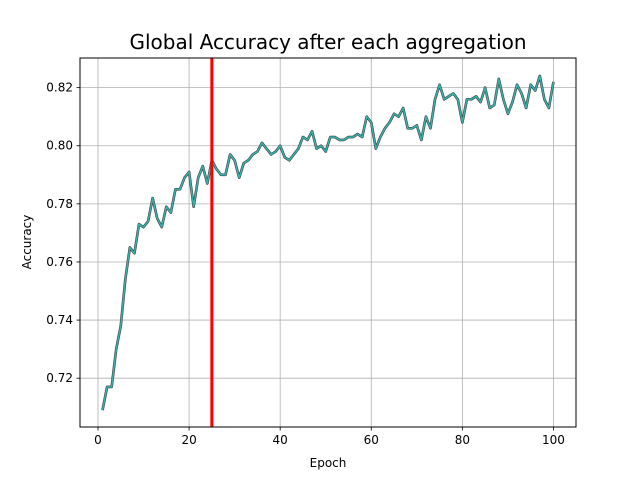 Image resolution: width=640 pixels, height=480 pixels. What do you see at coordinates (98, 440) in the screenshot?
I see `x-tick-label: 0` at bounding box center [98, 440].